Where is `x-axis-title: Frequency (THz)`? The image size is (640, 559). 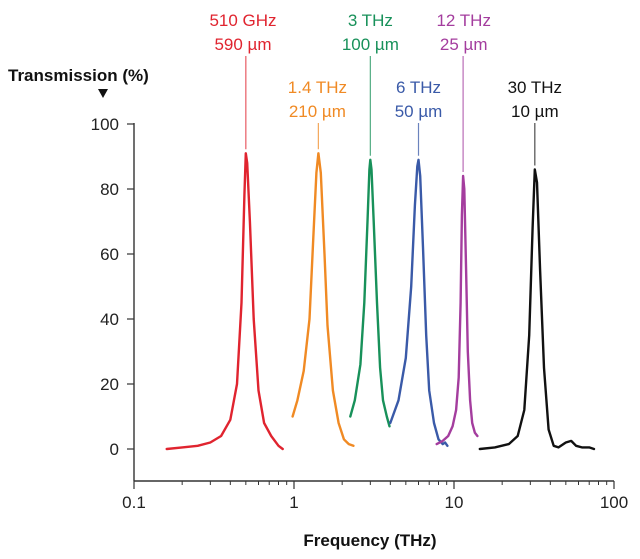
x-axis-title: Frequency (THz) is located at coordinates (369, 540).